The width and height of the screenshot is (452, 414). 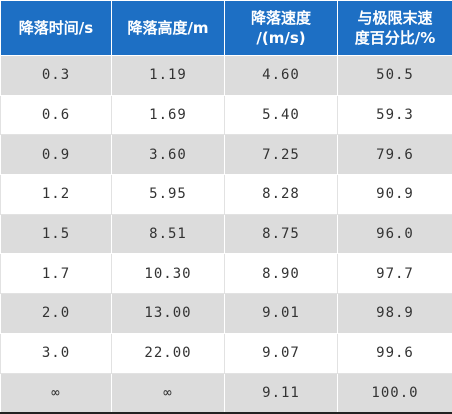 I want to click on header-line: /(m/s), so click(x=281, y=38).